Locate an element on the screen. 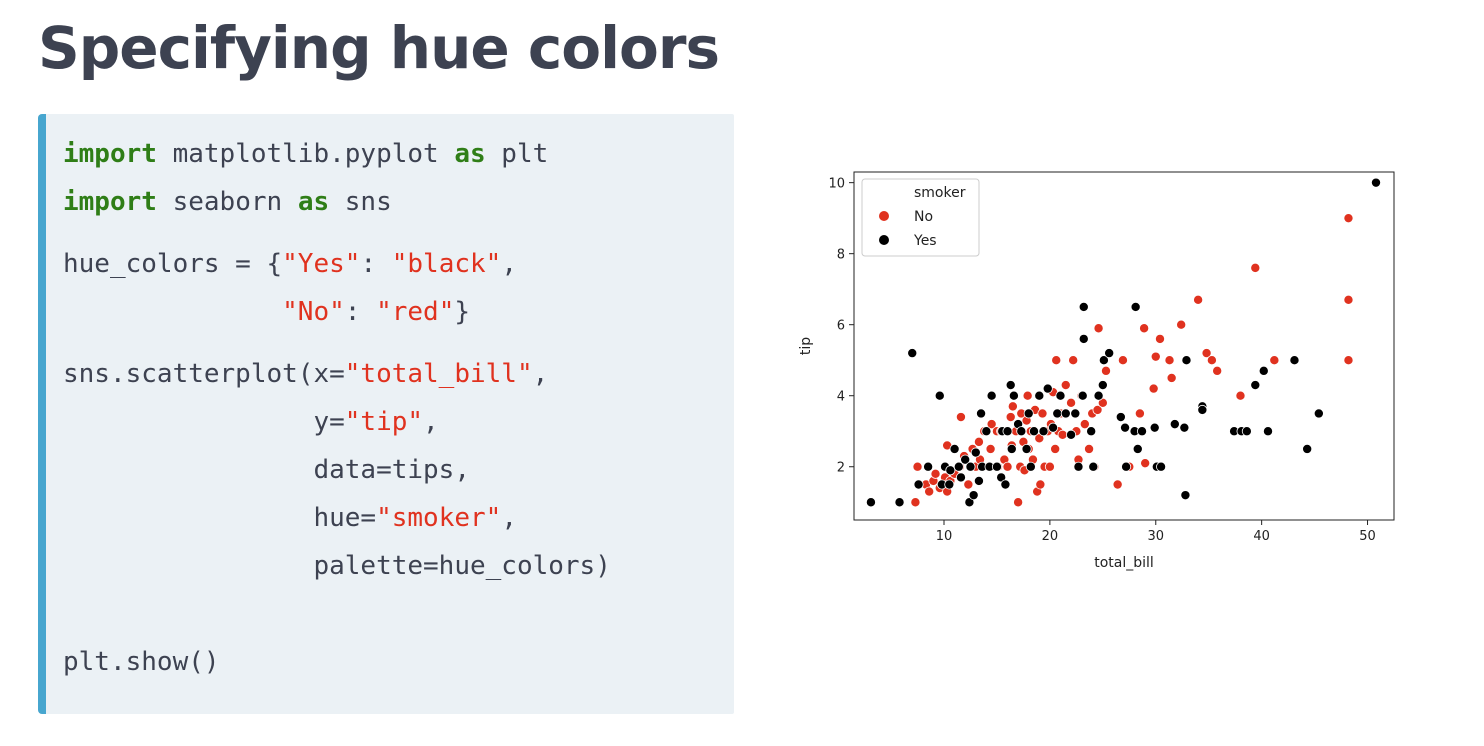  legend-box is located at coordinates (920, 217).